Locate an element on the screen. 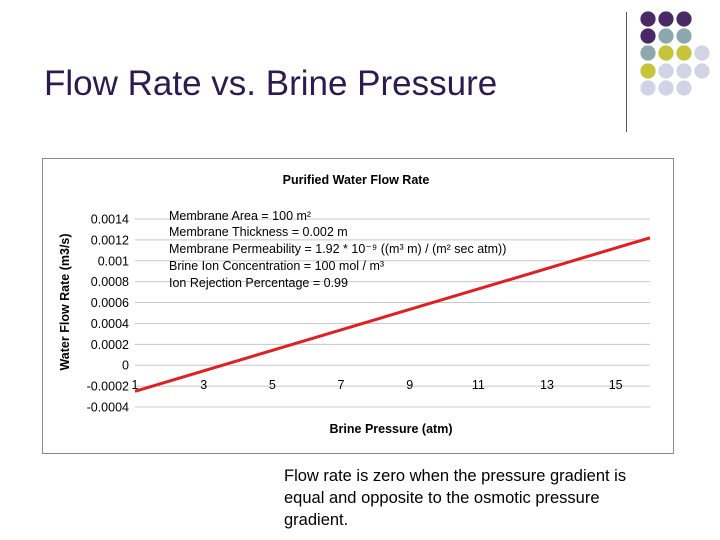  caption-line: gradient. is located at coordinates (316, 520).